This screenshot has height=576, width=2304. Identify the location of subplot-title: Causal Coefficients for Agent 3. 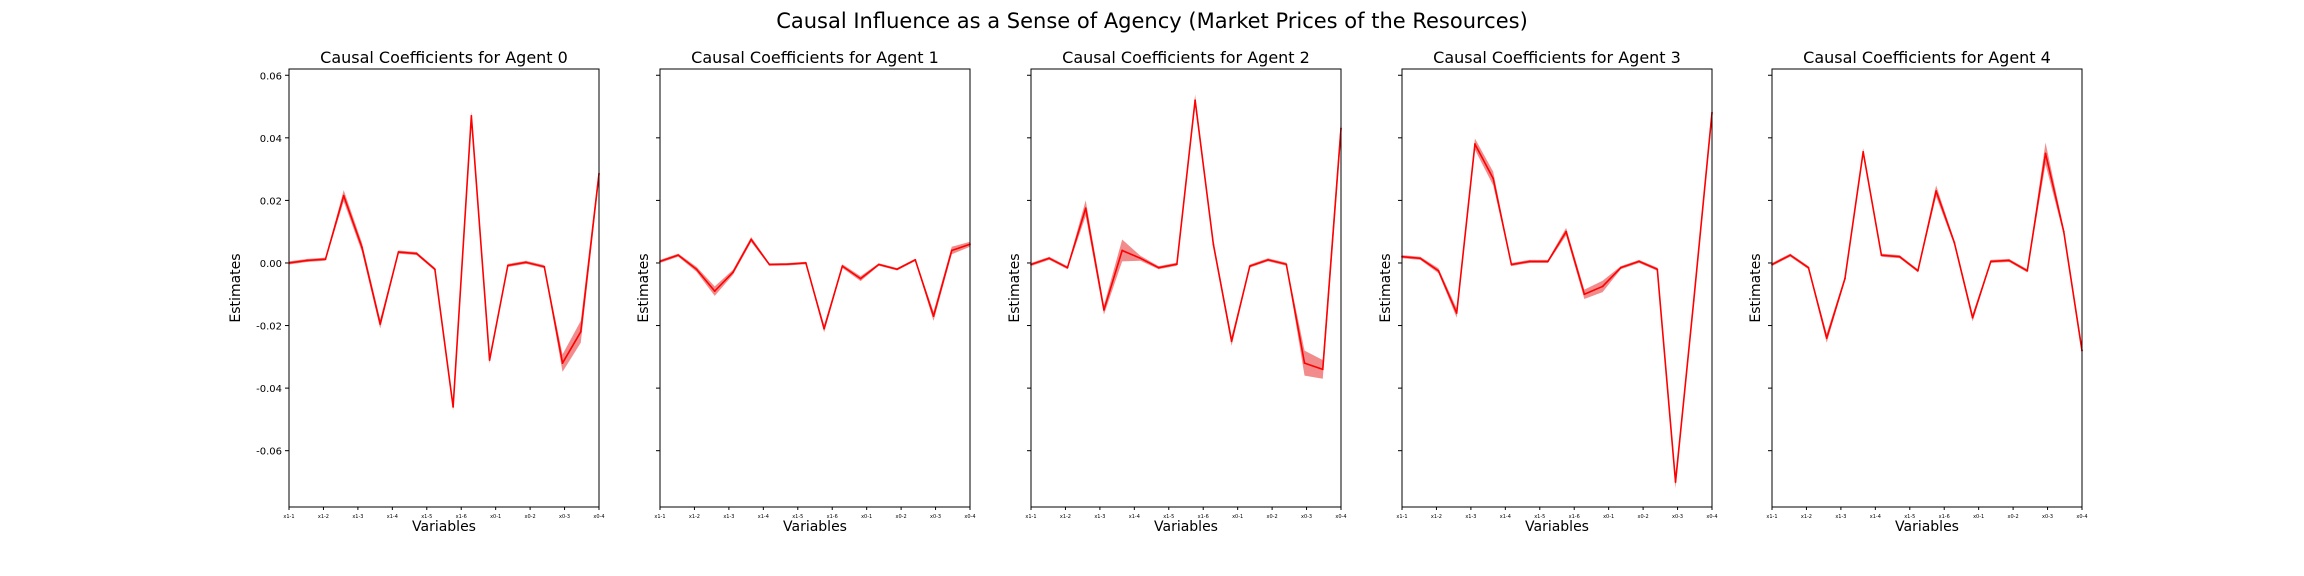
(1557, 57).